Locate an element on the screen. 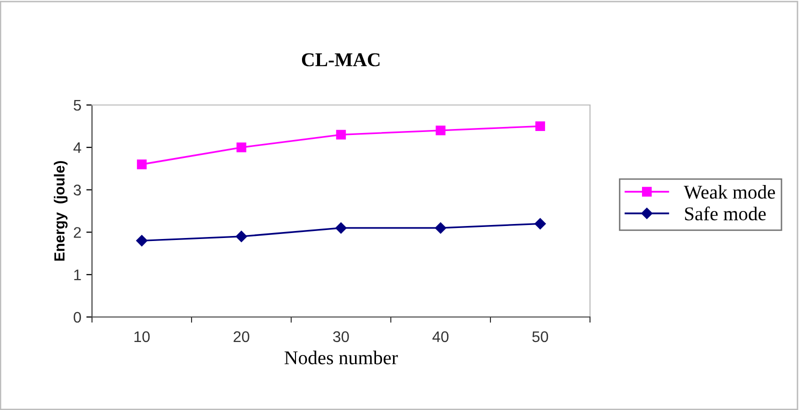 The image size is (801, 410). legend-label: Safe mode is located at coordinates (725, 213).